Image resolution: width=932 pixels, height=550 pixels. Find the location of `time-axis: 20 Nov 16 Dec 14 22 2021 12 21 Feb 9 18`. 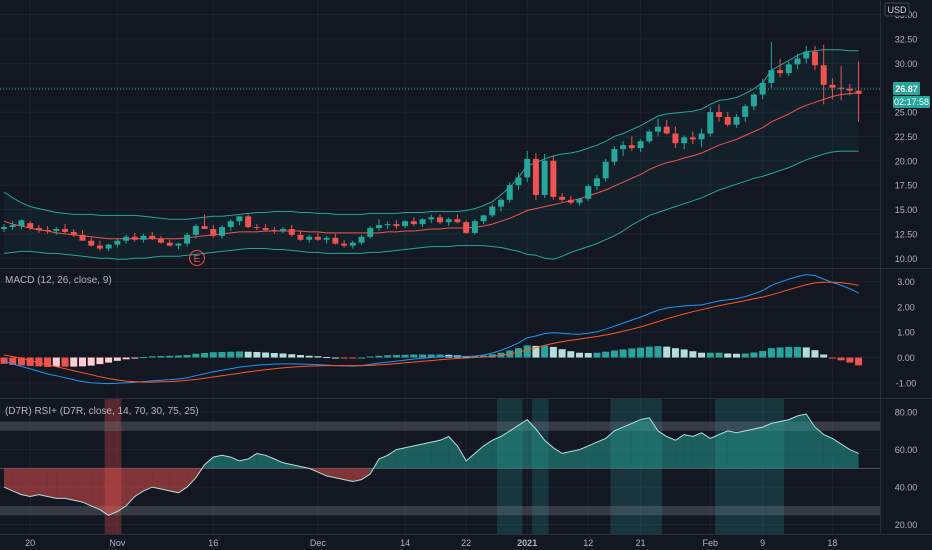

time-axis: 20 Nov 16 Dec 14 22 2021 12 21 Feb 9 18 is located at coordinates (466, 541).